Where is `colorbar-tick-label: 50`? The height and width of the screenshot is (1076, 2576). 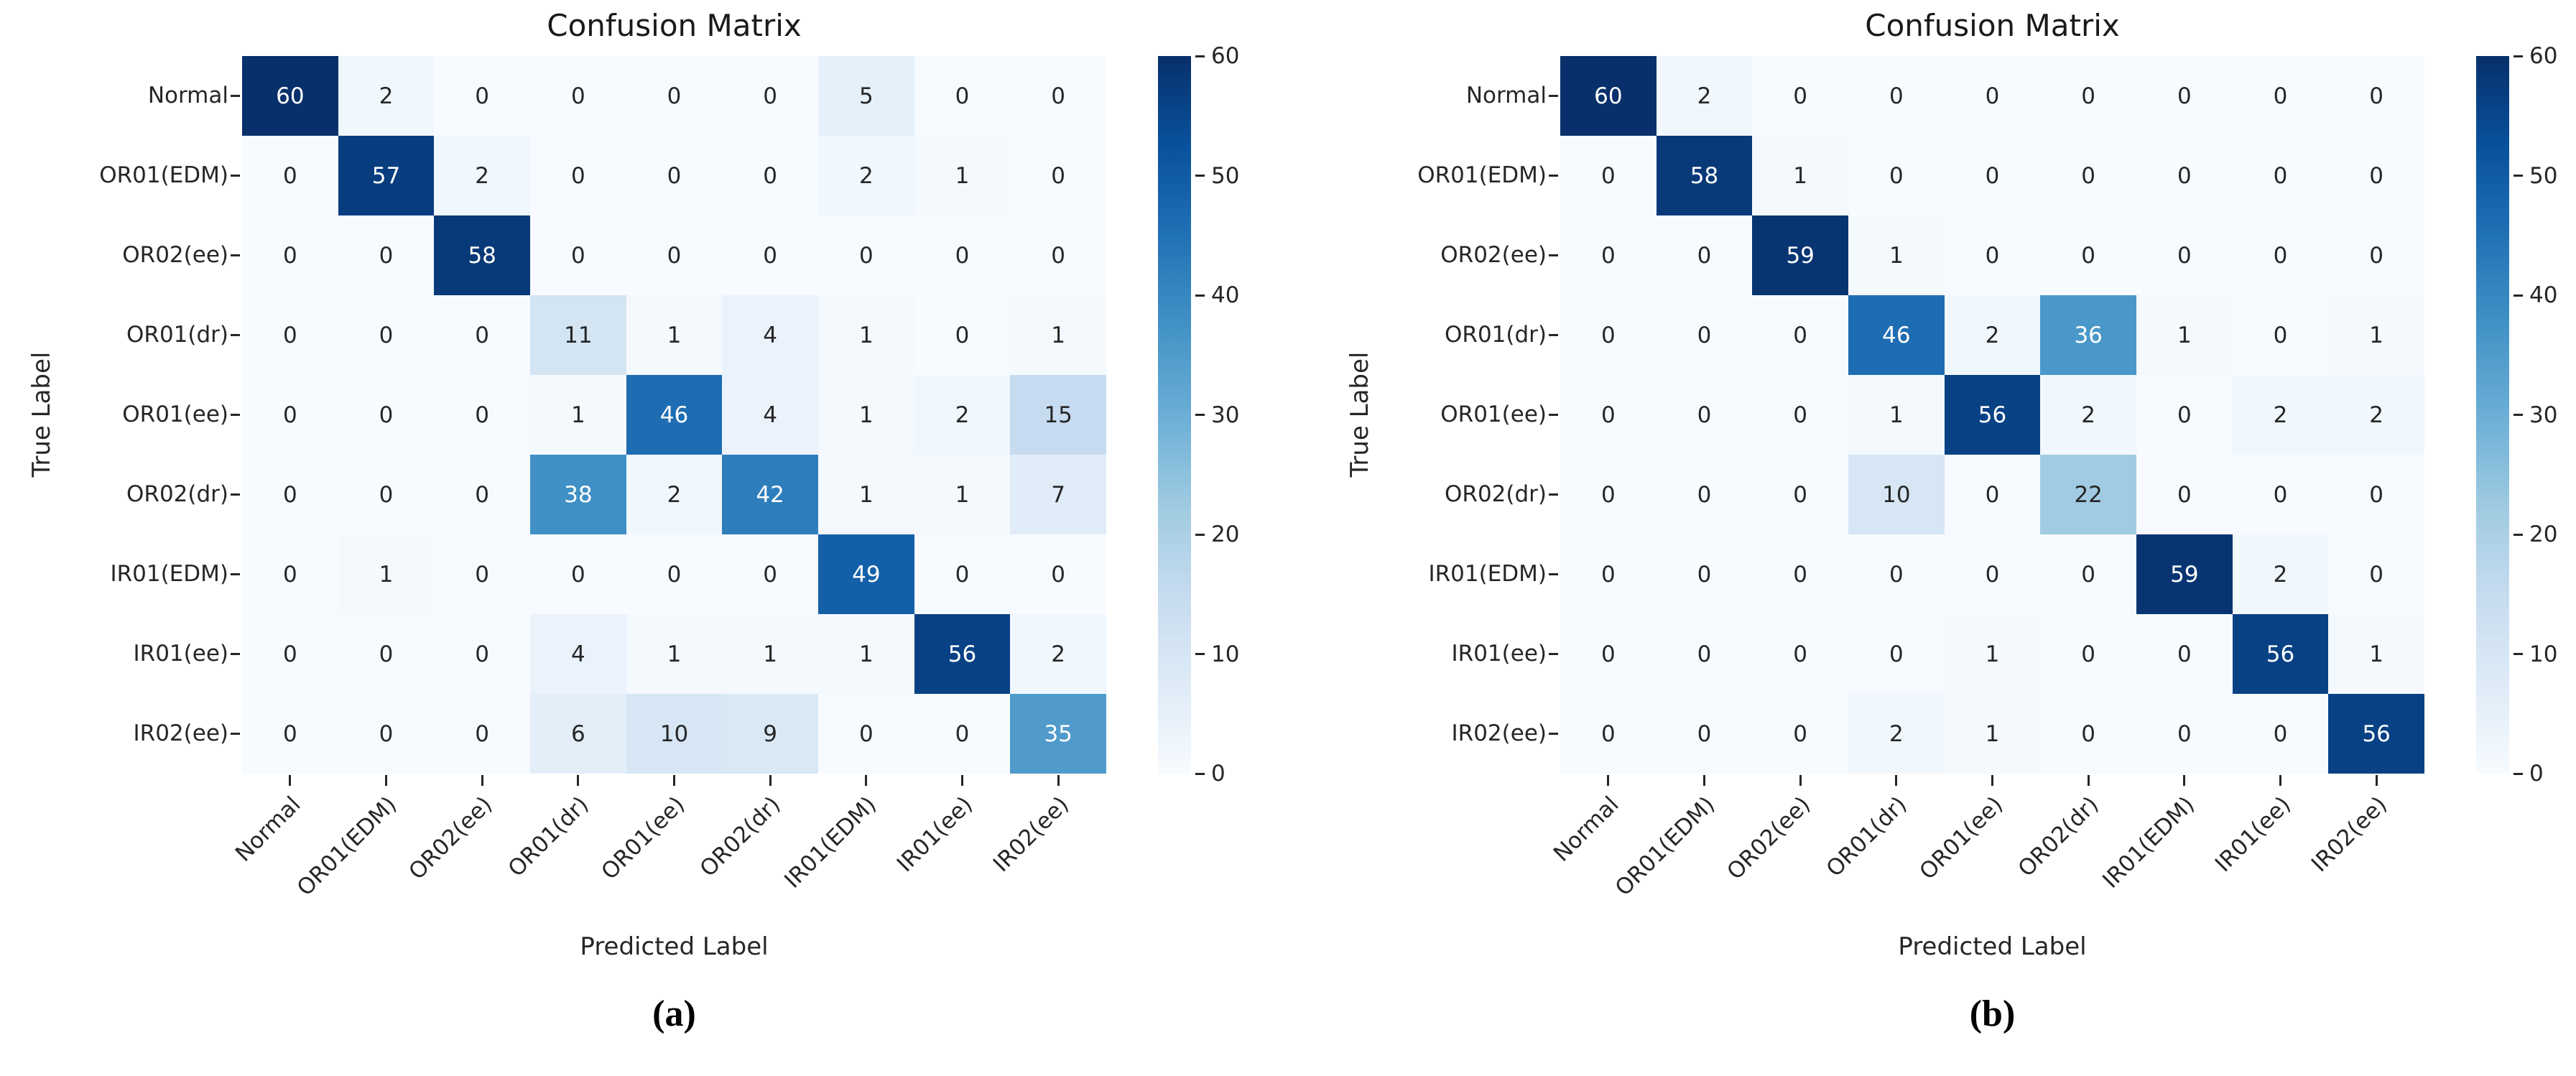 colorbar-tick-label: 50 is located at coordinates (1225, 175).